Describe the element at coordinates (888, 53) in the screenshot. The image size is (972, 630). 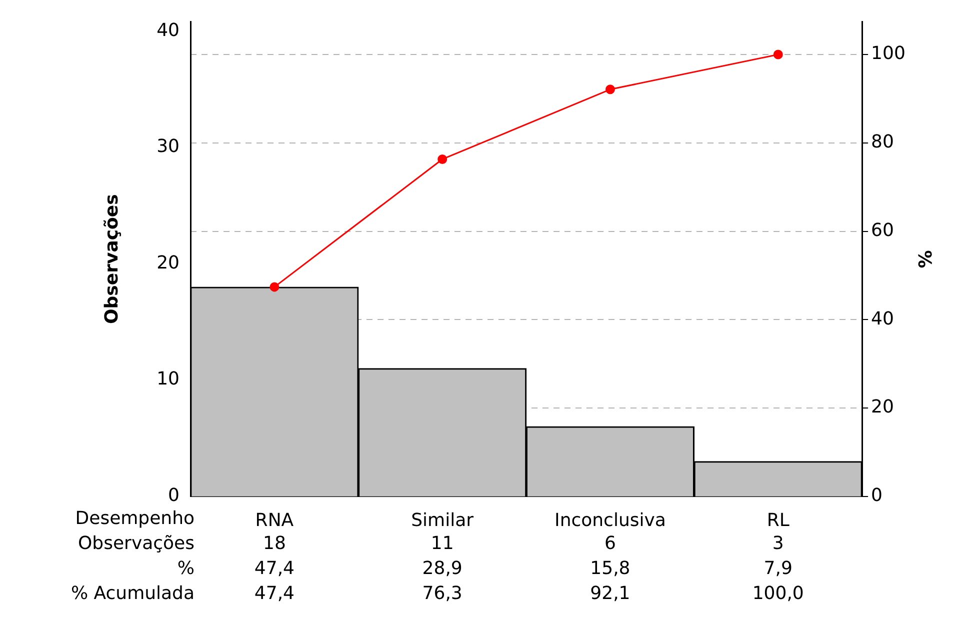
I see `y2-tick-label: 100` at that location.